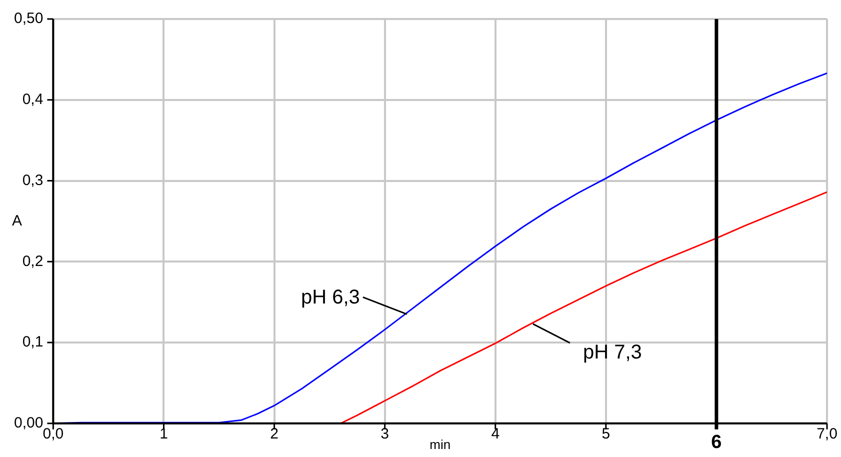 This screenshot has height=457, width=841. What do you see at coordinates (330, 297) in the screenshot?
I see `annotation: pH 6,3` at bounding box center [330, 297].